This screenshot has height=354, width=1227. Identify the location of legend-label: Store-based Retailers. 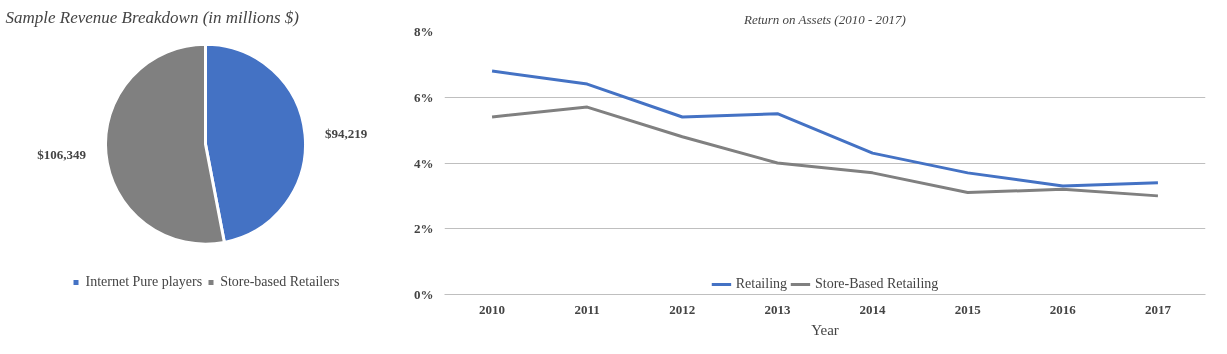
(280, 282).